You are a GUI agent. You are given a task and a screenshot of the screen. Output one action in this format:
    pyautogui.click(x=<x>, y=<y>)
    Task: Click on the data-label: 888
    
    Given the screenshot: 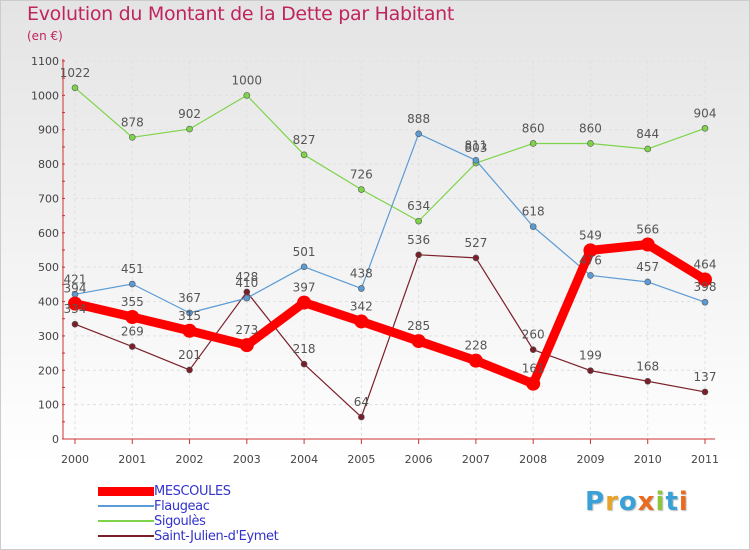 What is the action you would take?
    pyautogui.click(x=418, y=119)
    